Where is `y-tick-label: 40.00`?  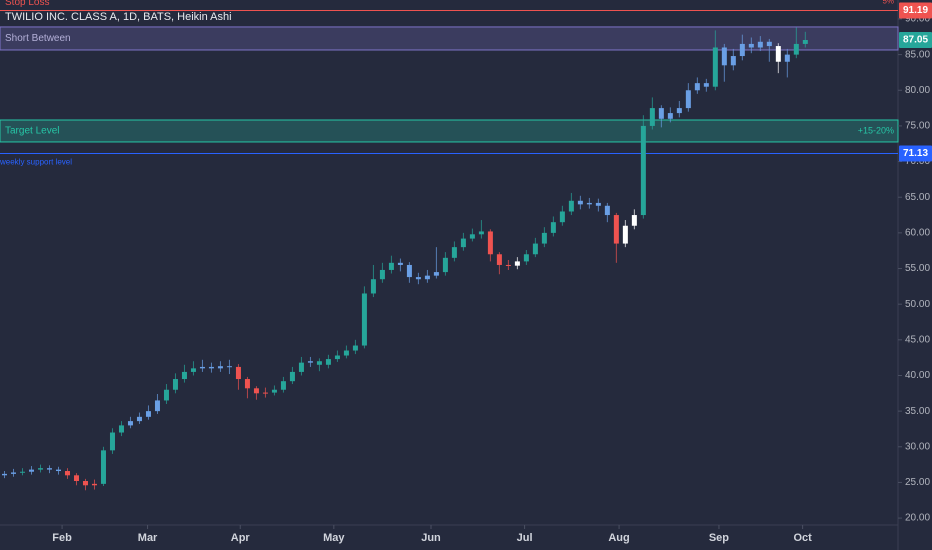 y-tick-label: 40.00 is located at coordinates (917, 375).